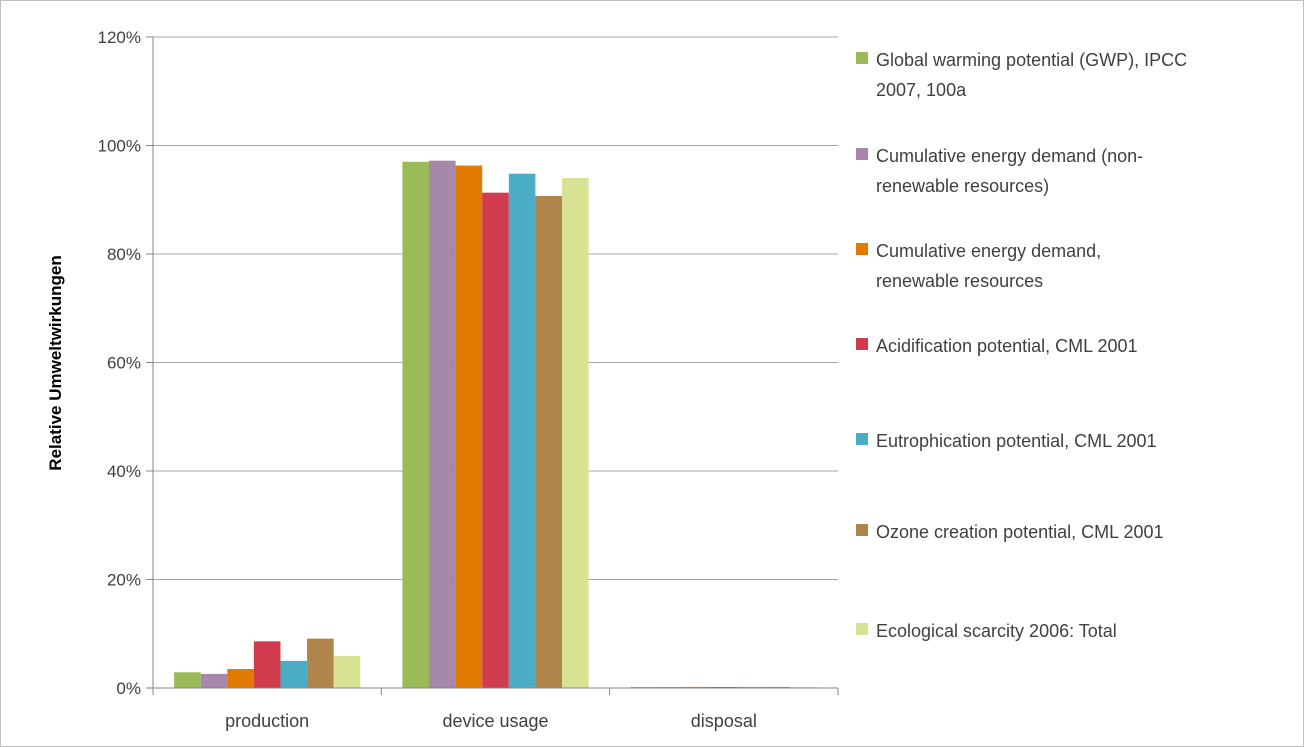  Describe the element at coordinates (1016, 441) in the screenshot. I see `legend-label: Eutrophication potential, CML 2001` at that location.